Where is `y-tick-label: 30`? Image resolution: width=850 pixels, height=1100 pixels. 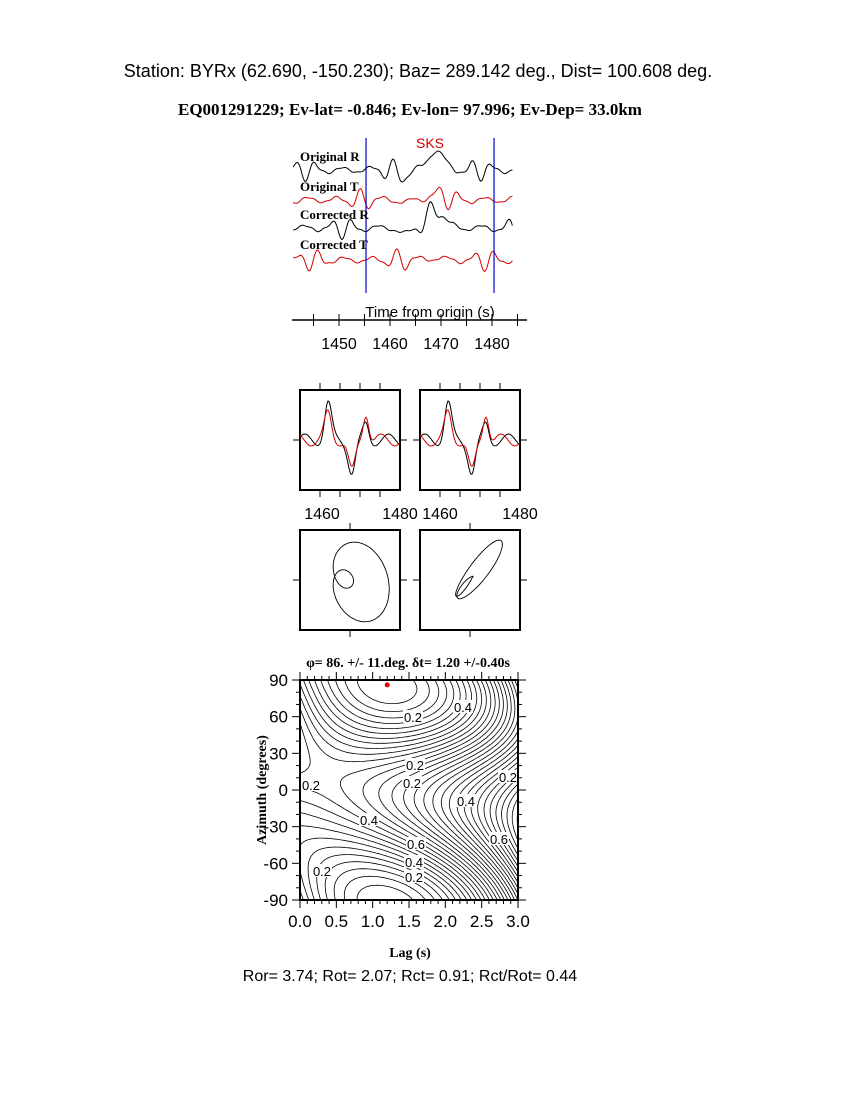 y-tick-label: 30 is located at coordinates (278, 753).